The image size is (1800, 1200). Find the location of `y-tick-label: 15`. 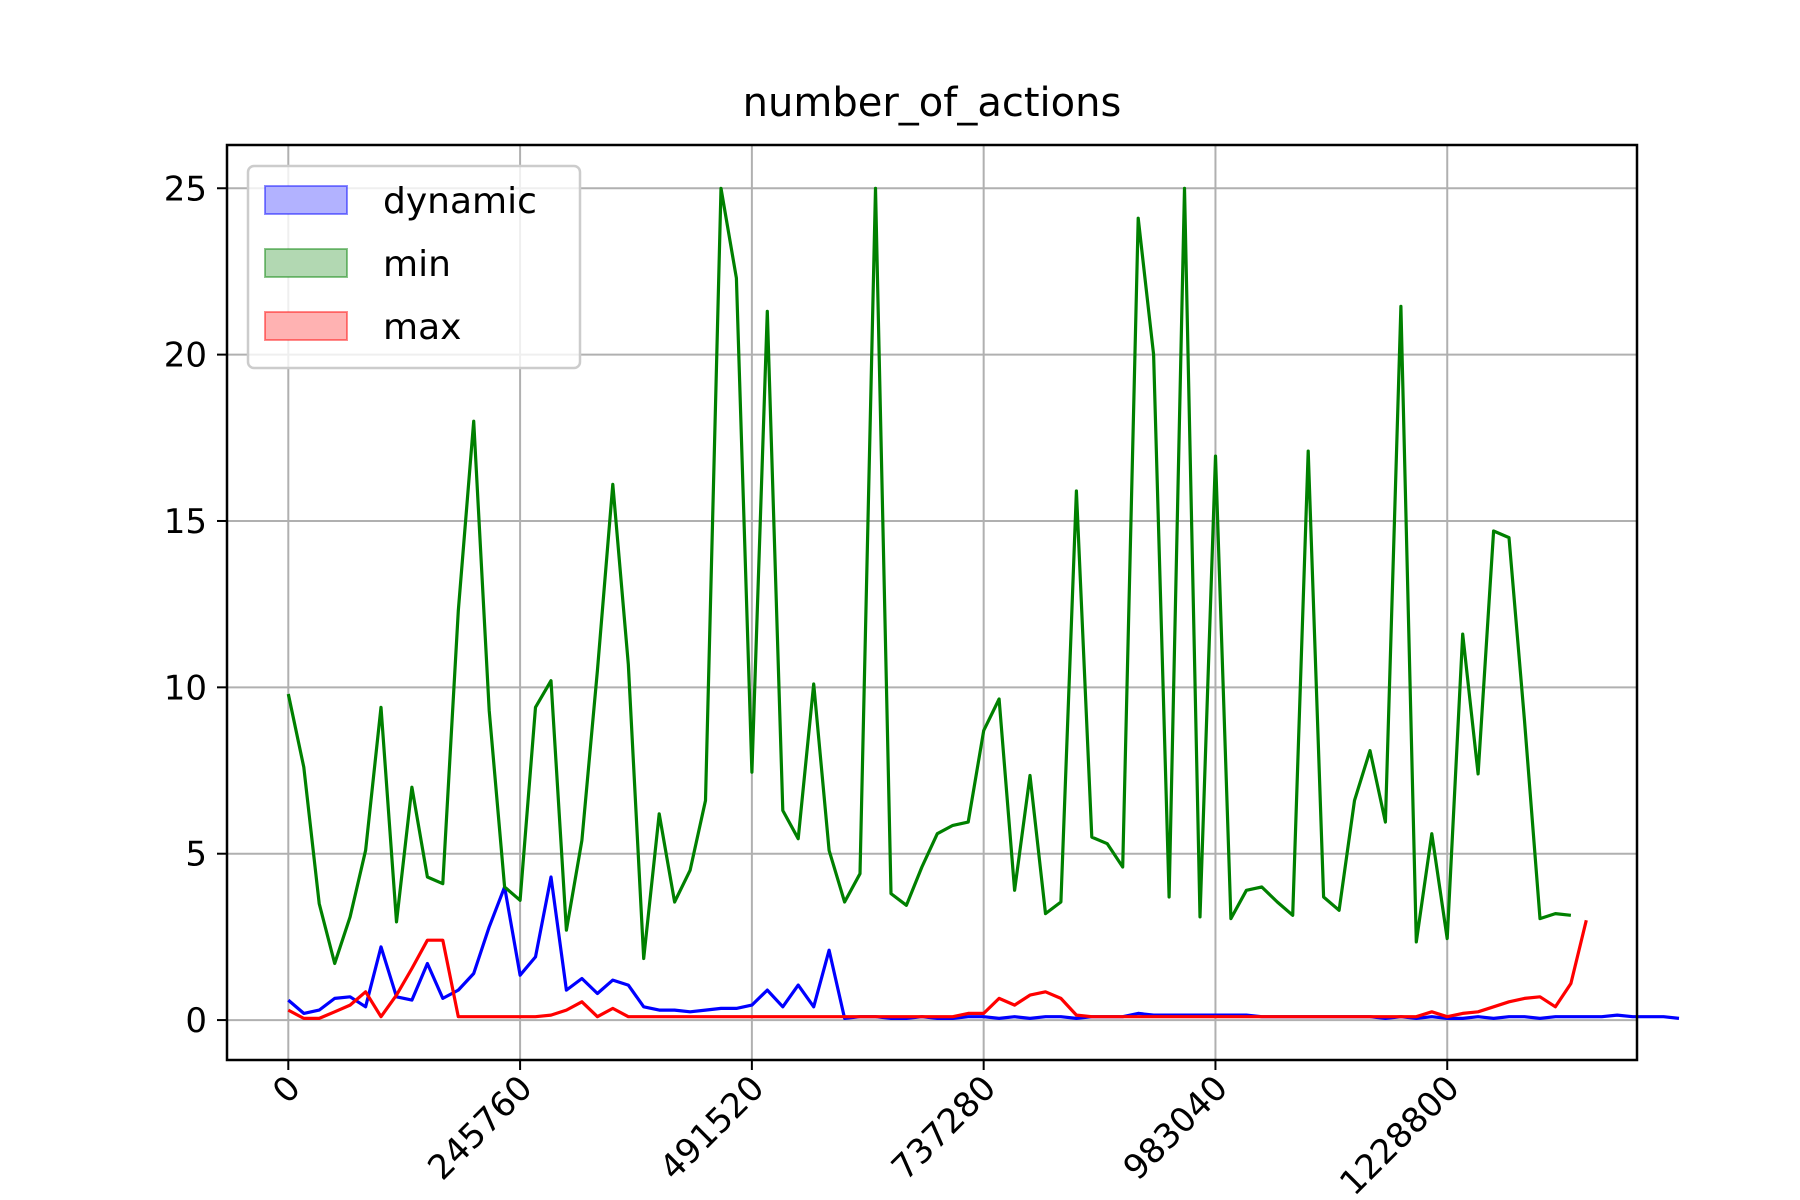

y-tick-label: 15 is located at coordinates (185, 522).